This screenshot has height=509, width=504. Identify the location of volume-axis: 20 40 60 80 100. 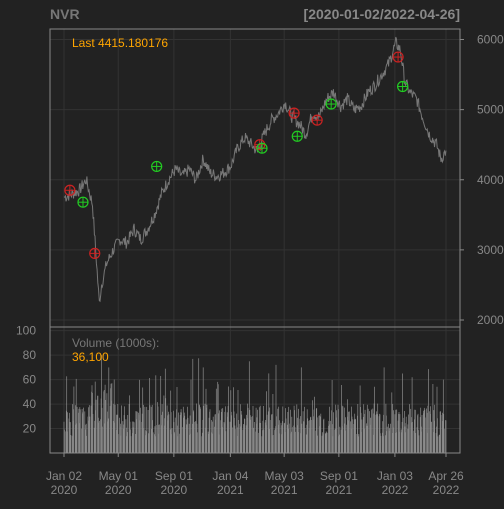
(26, 380).